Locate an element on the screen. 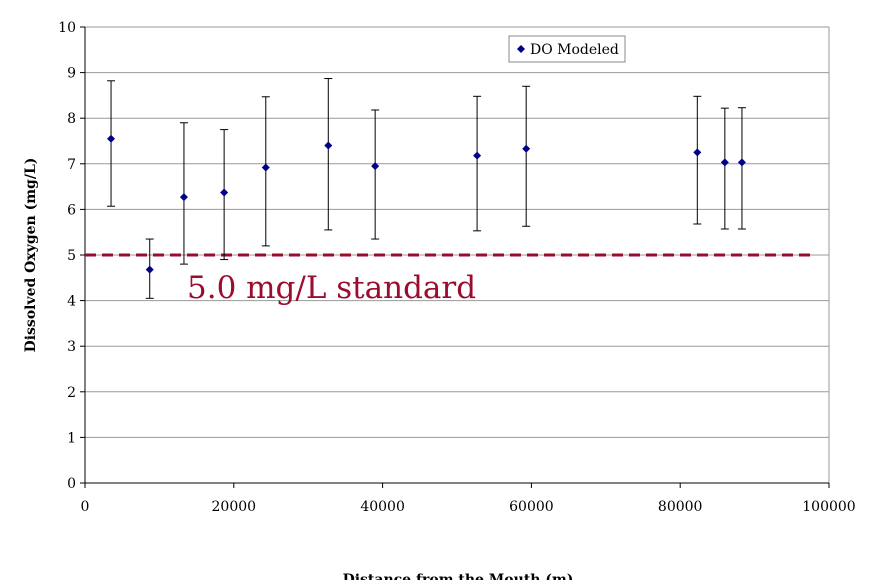 The width and height of the screenshot is (883, 584). y-tick-label: 1 is located at coordinates (71, 438).